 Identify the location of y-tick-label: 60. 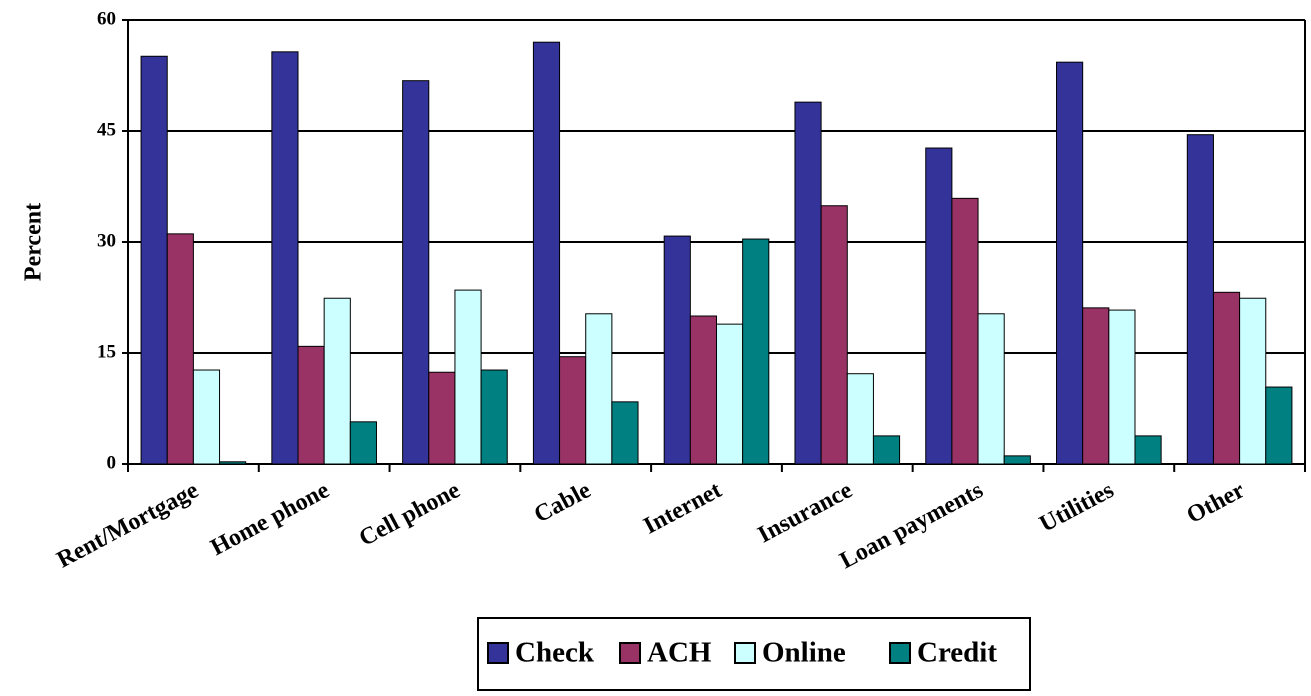
(106, 18).